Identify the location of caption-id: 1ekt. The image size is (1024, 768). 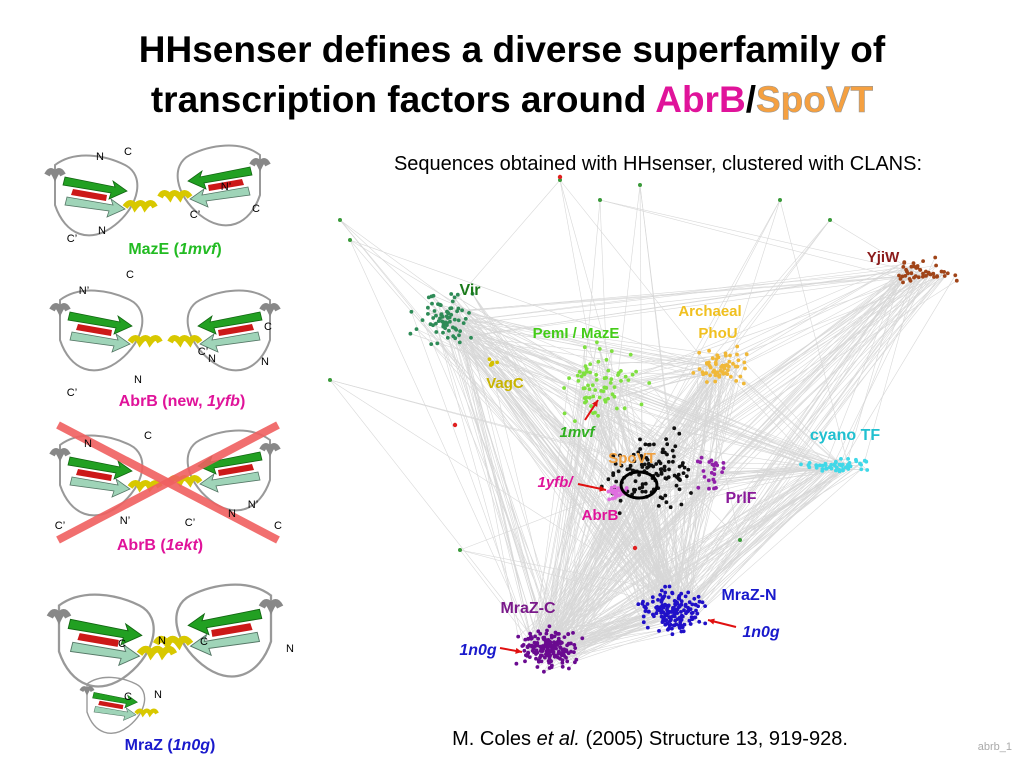
(182, 545).